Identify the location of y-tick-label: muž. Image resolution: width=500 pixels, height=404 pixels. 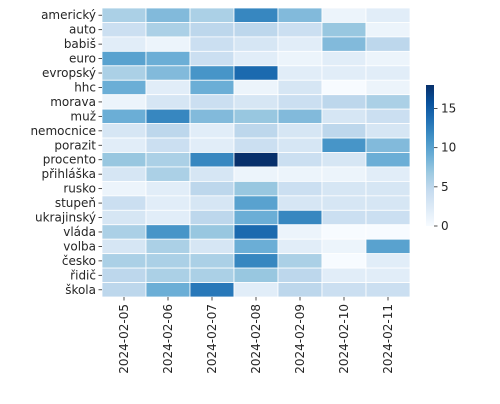
(83, 116).